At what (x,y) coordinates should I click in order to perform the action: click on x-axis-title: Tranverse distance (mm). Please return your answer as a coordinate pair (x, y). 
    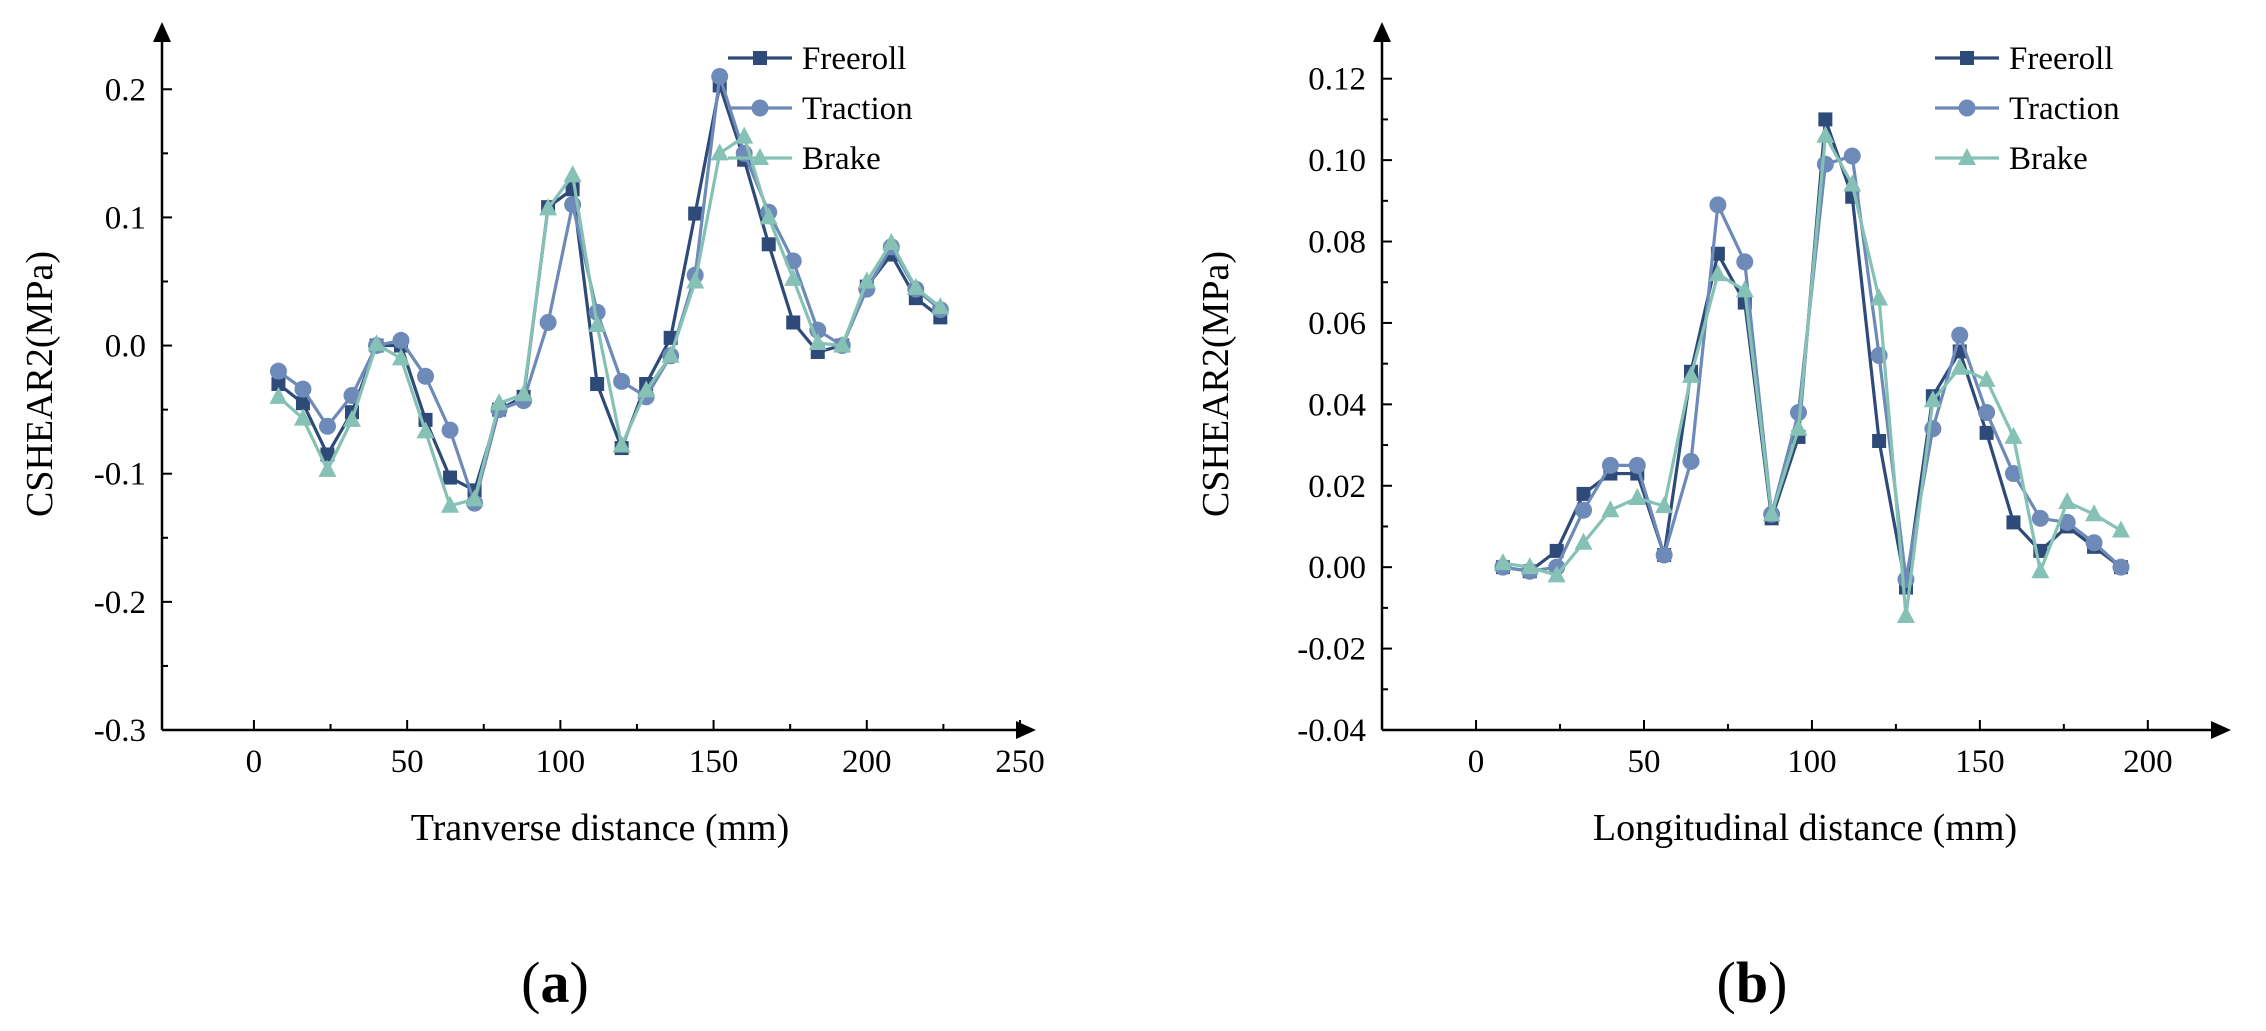
    Looking at the image, I should click on (600, 828).